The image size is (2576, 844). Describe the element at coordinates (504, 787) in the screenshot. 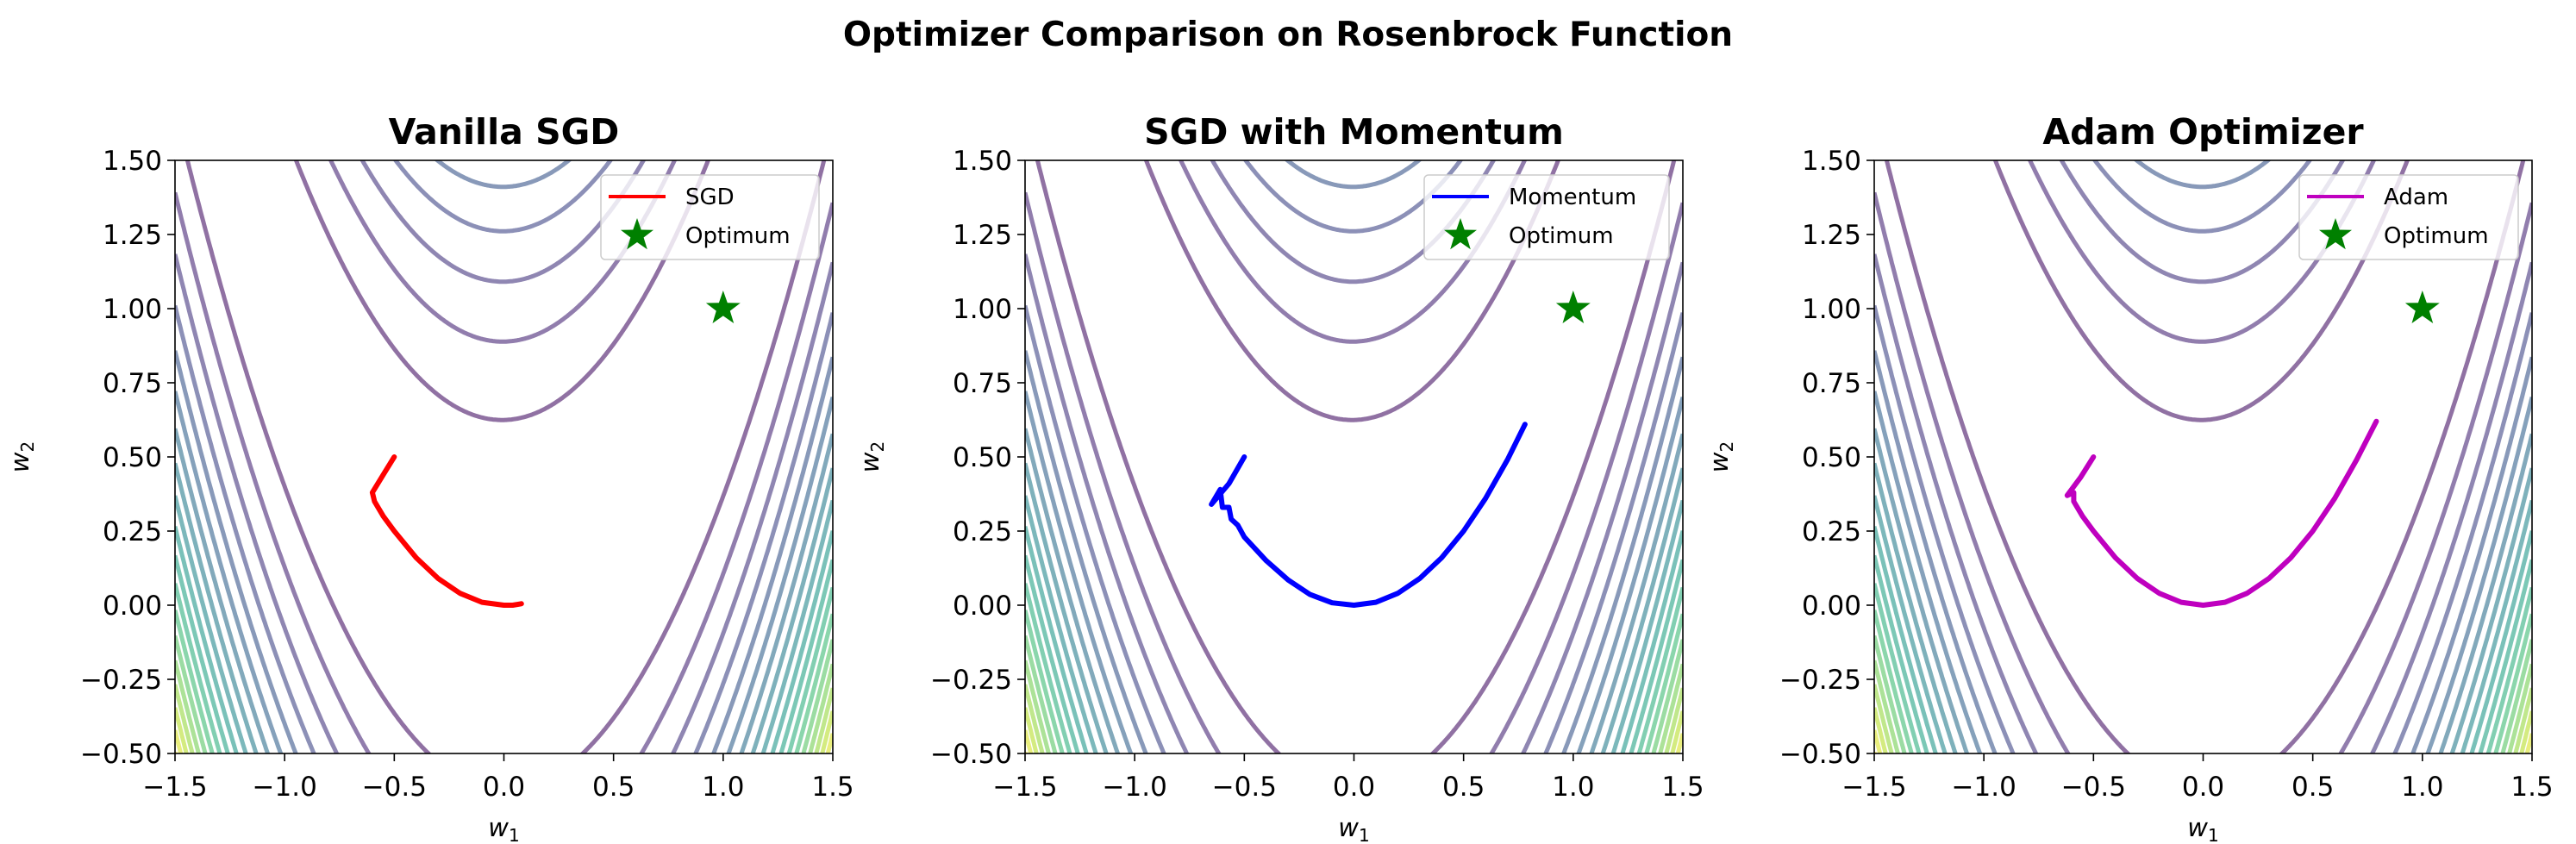

I see `x-tick-label: 0.0` at that location.